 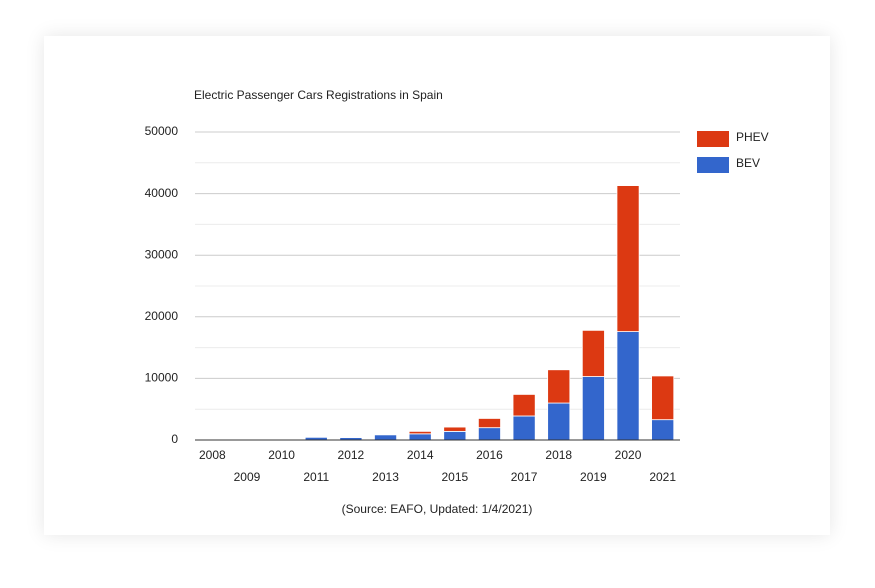 What do you see at coordinates (162, 316) in the screenshot?
I see `y-tick-label: 20000` at bounding box center [162, 316].